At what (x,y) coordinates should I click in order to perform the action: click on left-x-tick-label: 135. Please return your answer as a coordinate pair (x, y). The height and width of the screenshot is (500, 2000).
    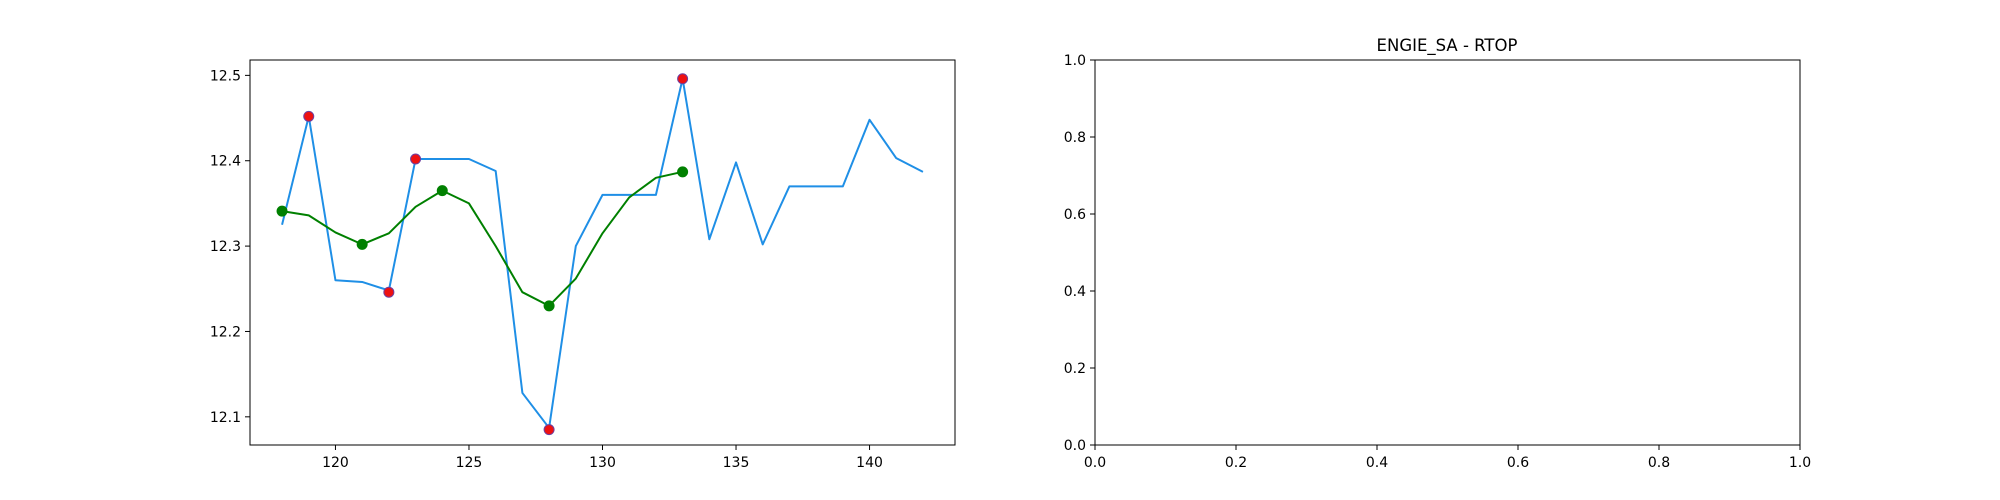
    Looking at the image, I should click on (736, 463).